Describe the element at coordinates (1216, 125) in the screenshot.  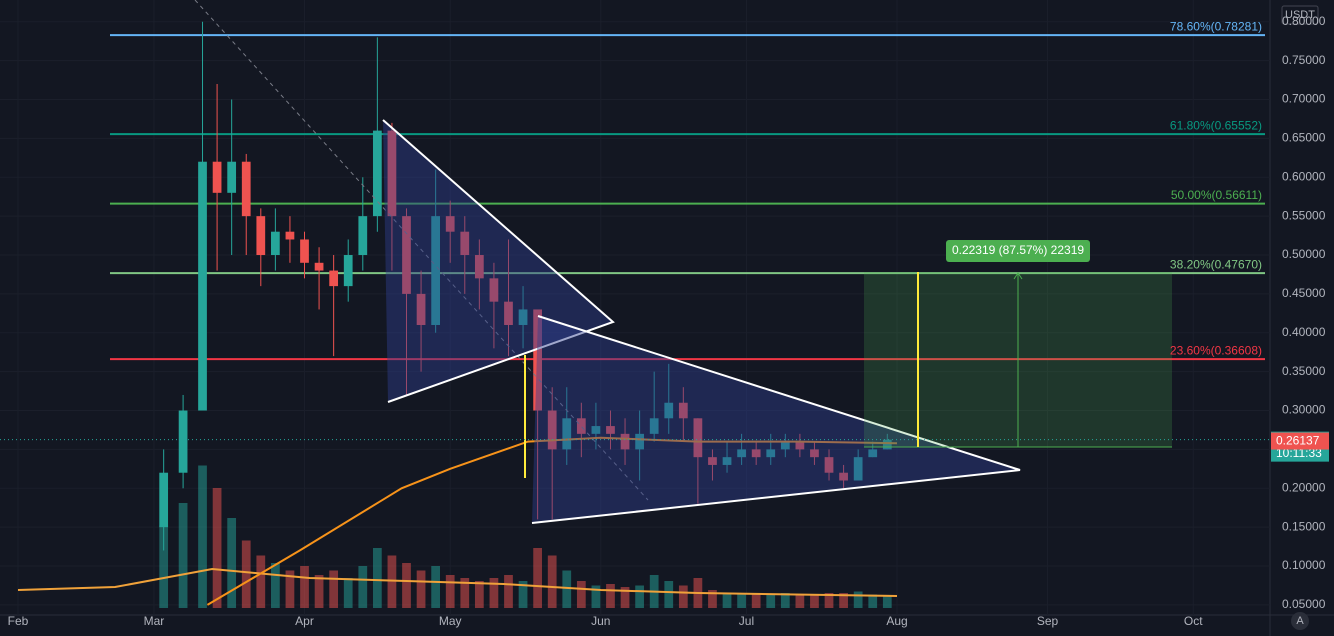
I see `fib-label: 61.80%(0.65552)` at that location.